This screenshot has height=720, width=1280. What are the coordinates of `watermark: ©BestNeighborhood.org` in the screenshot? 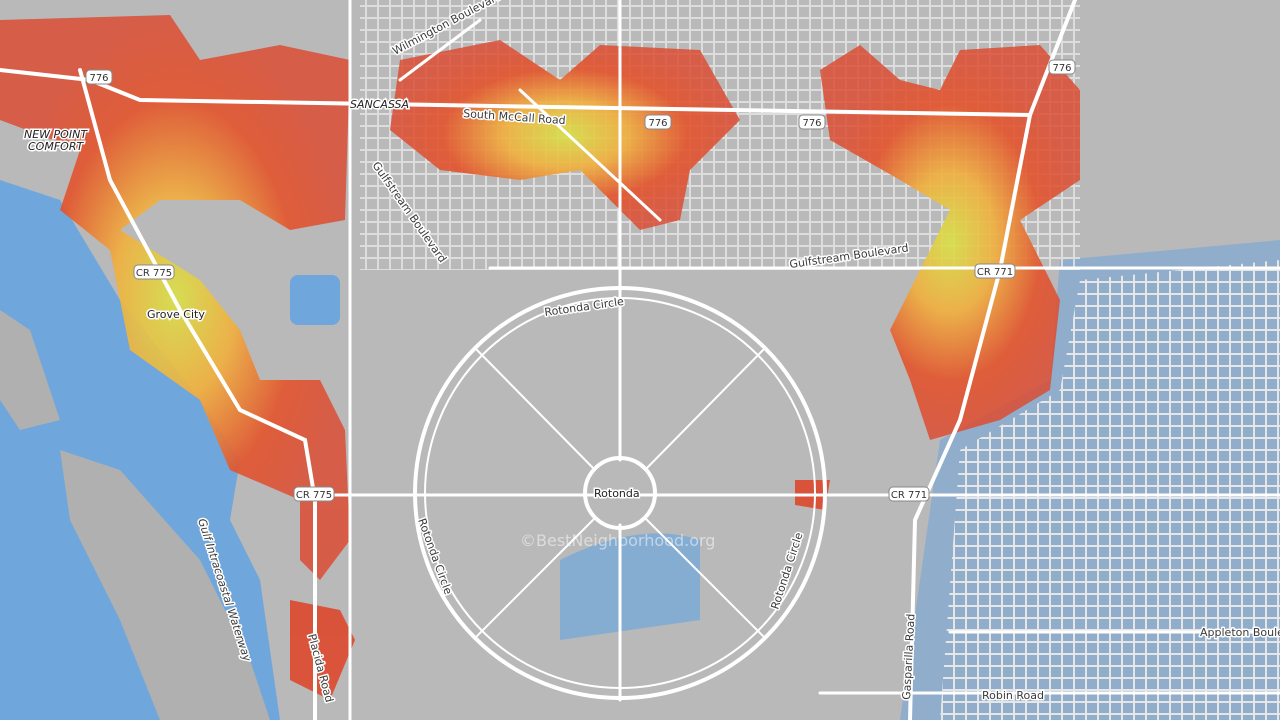 It's located at (617, 540).